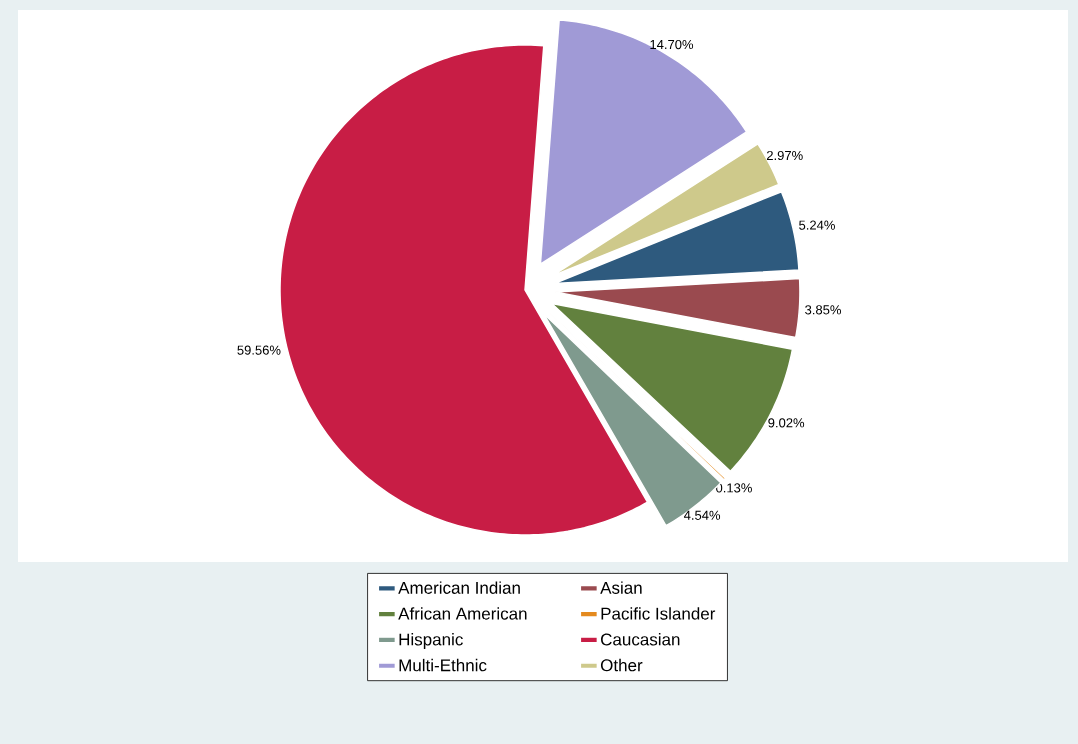 The image size is (1078, 744). I want to click on legend-label: African American, so click(462, 613).